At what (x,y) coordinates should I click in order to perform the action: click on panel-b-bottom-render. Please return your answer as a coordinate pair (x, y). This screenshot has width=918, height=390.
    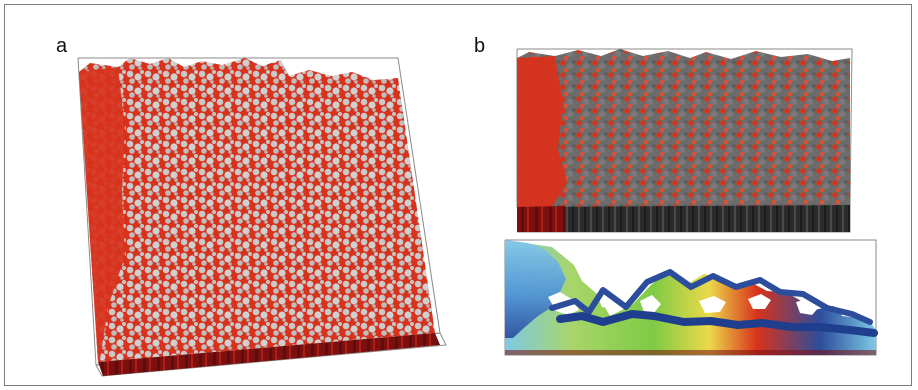
    Looking at the image, I should click on (691, 297).